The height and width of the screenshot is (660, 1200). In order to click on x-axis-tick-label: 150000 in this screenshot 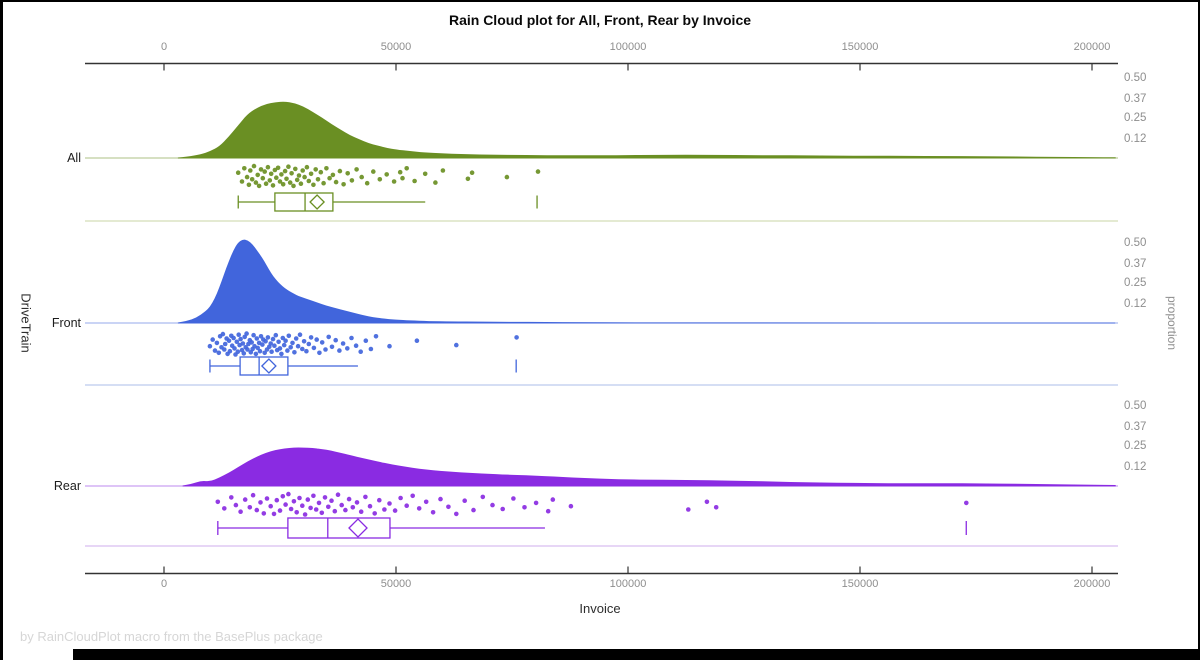, I will do `click(860, 47)`.